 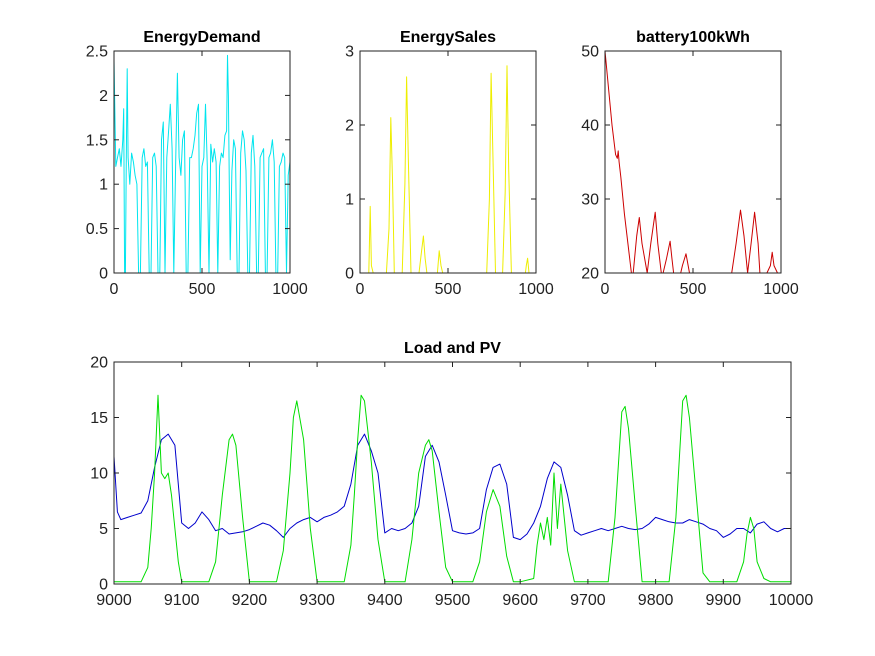 I want to click on x-tick-label: 9000, so click(x=114, y=600).